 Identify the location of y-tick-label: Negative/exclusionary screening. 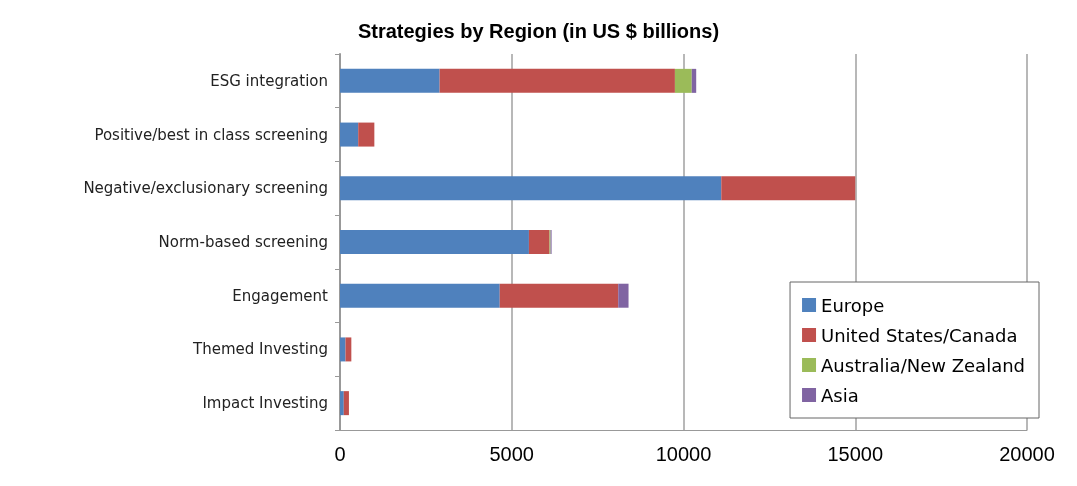
(205, 188).